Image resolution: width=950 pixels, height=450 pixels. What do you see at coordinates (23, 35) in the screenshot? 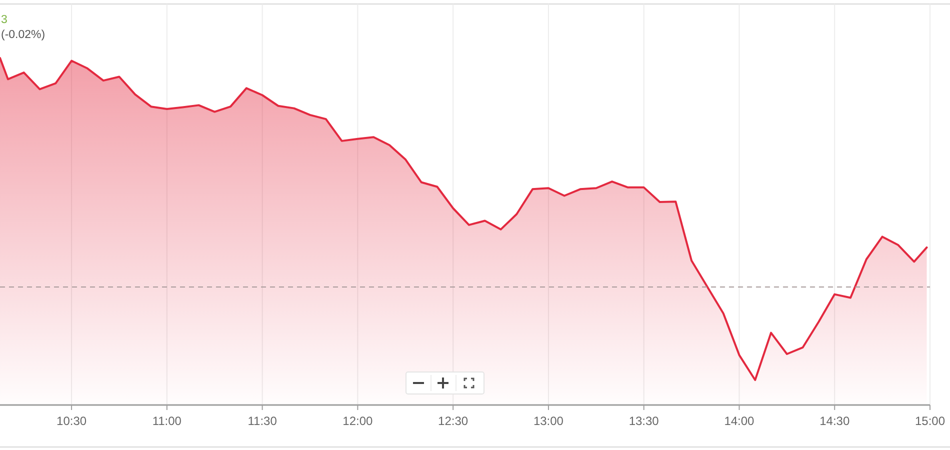
I see `text: (-0.02%)` at bounding box center [23, 35].